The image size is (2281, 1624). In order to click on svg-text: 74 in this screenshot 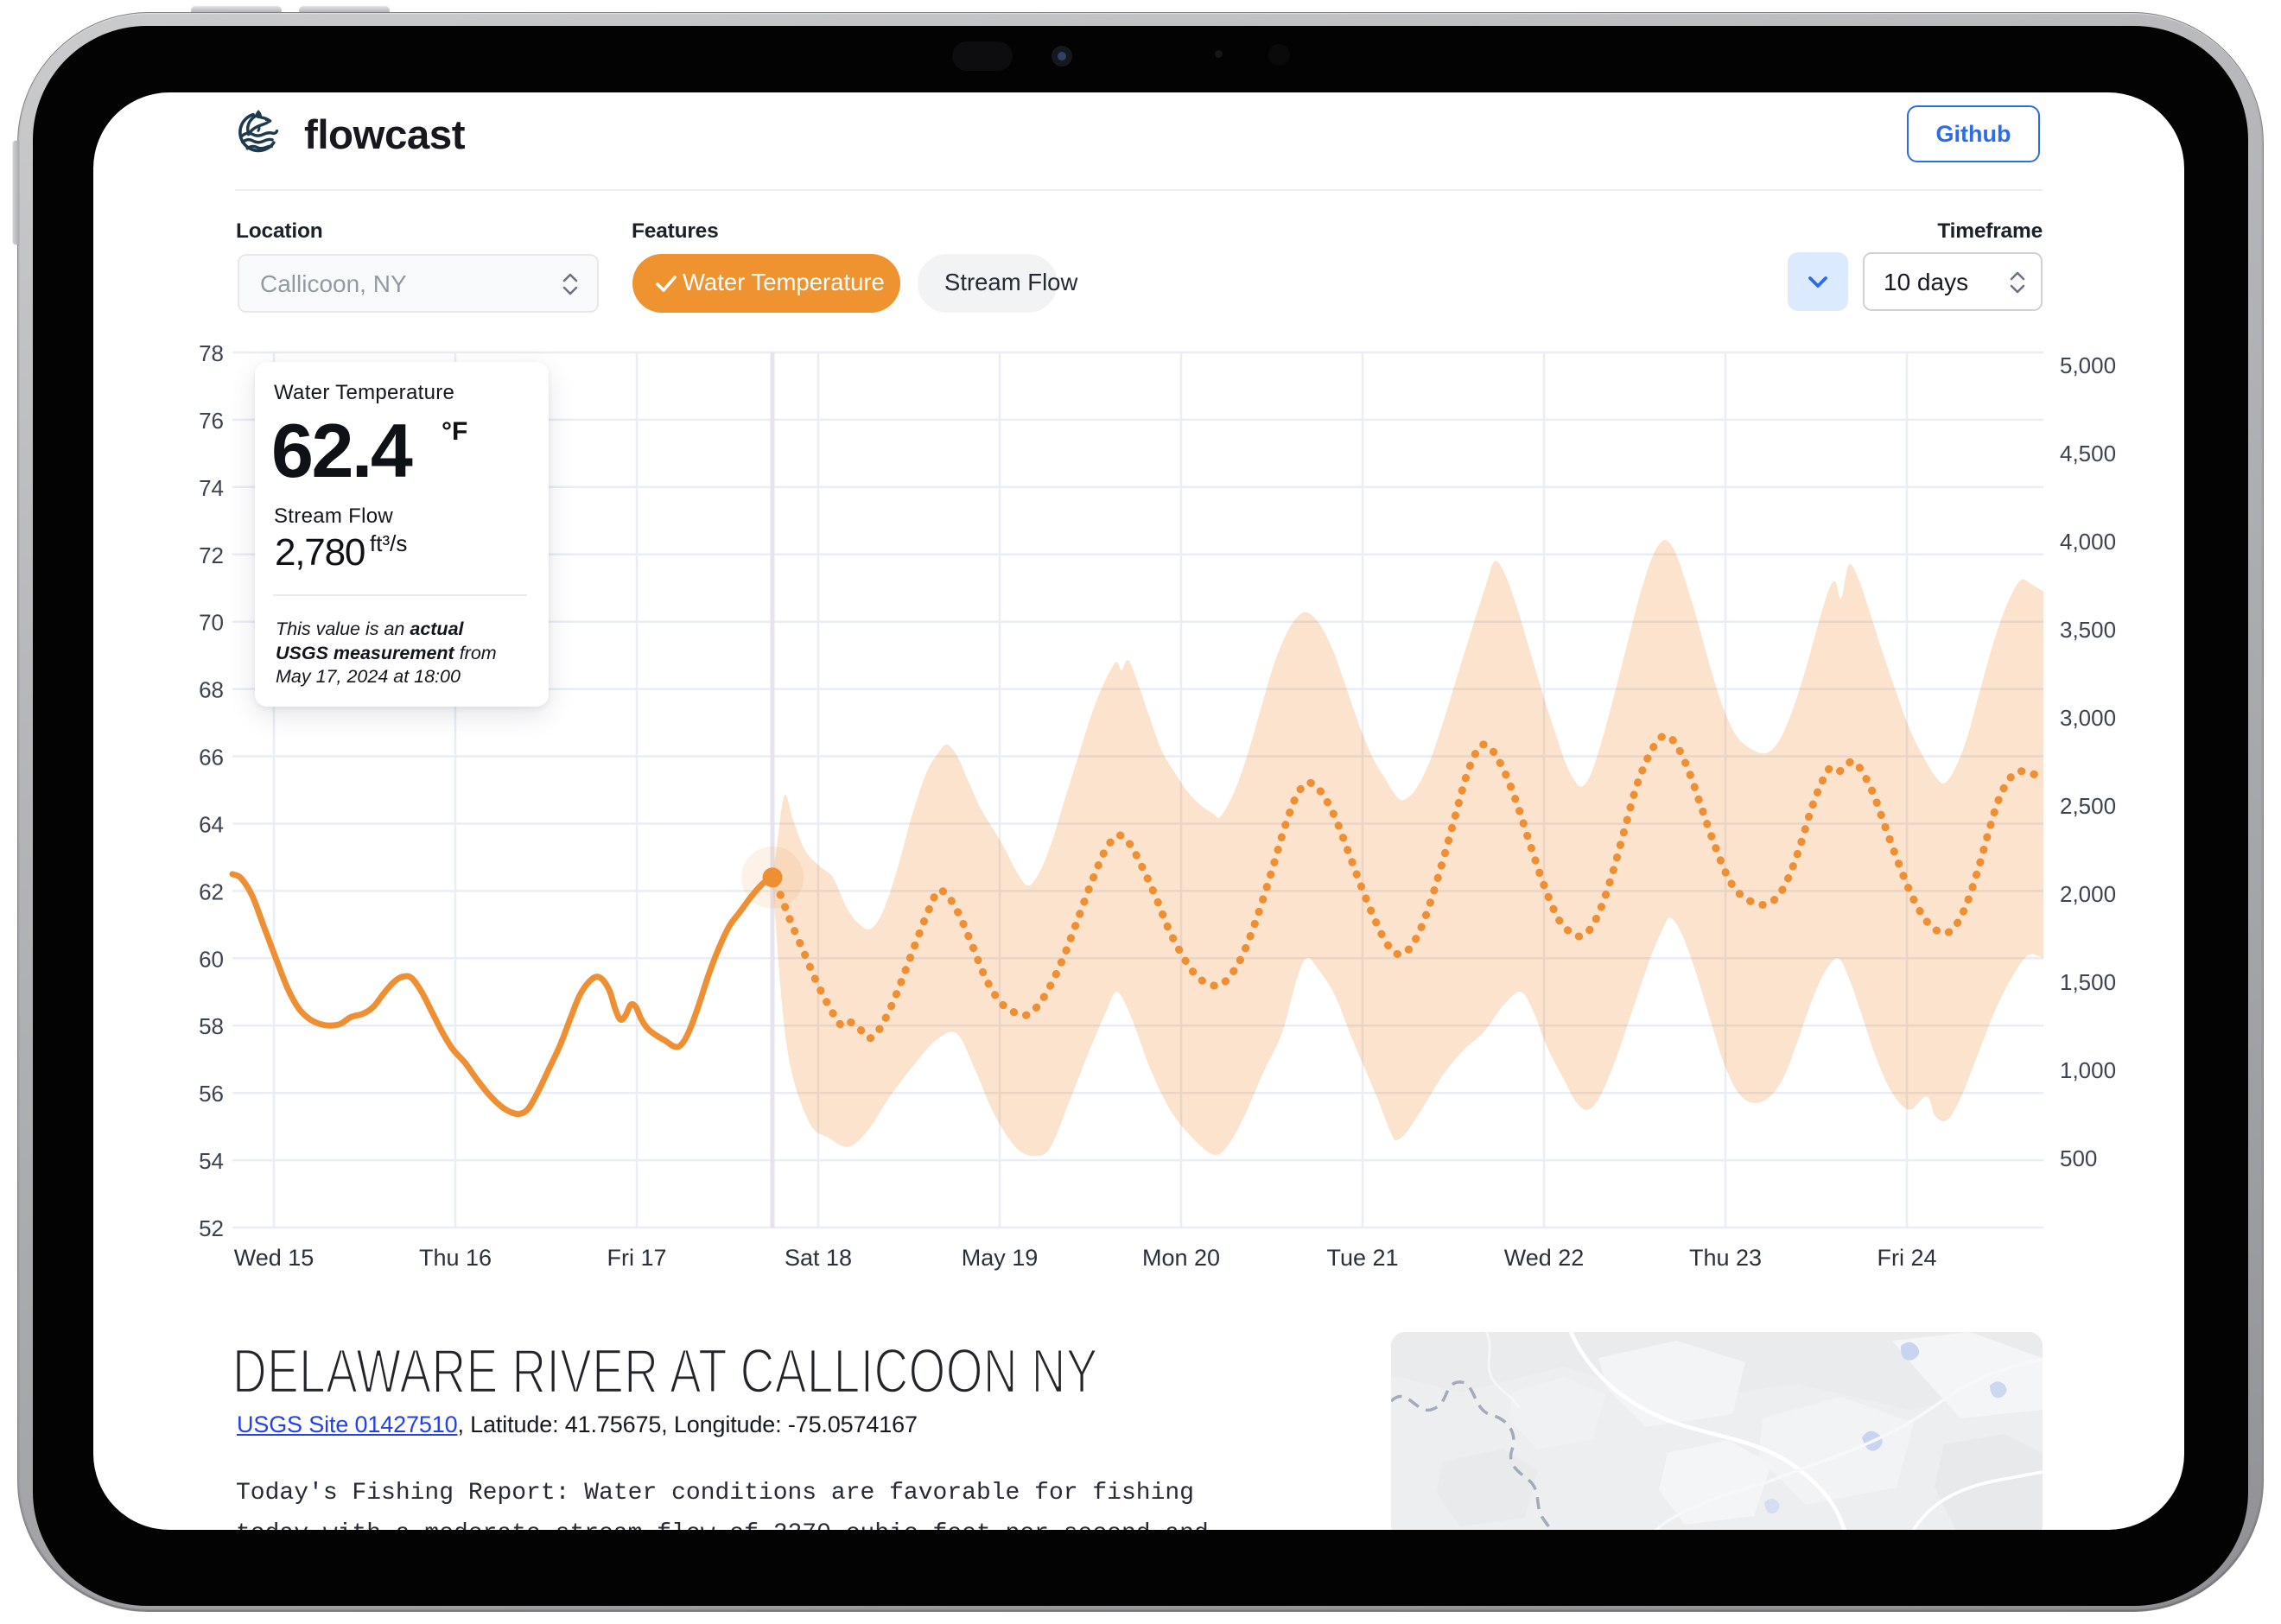, I will do `click(211, 488)`.